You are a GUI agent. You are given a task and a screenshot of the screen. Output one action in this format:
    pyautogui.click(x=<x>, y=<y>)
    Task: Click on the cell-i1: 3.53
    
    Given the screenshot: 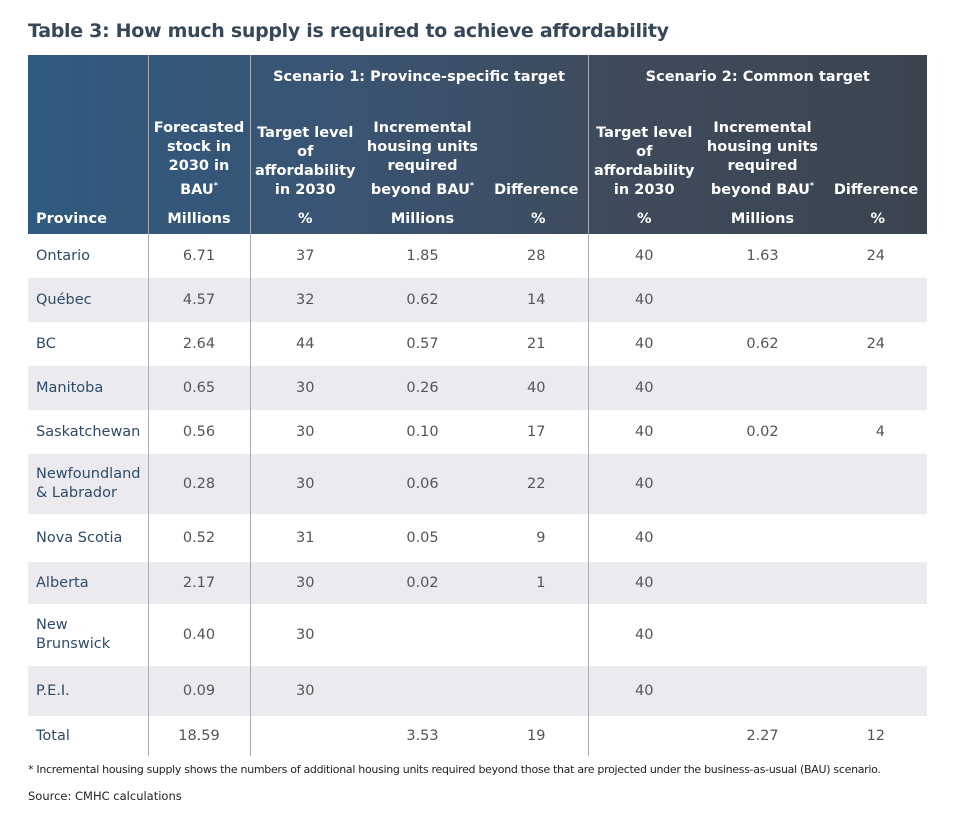 What is the action you would take?
    pyautogui.click(x=422, y=736)
    